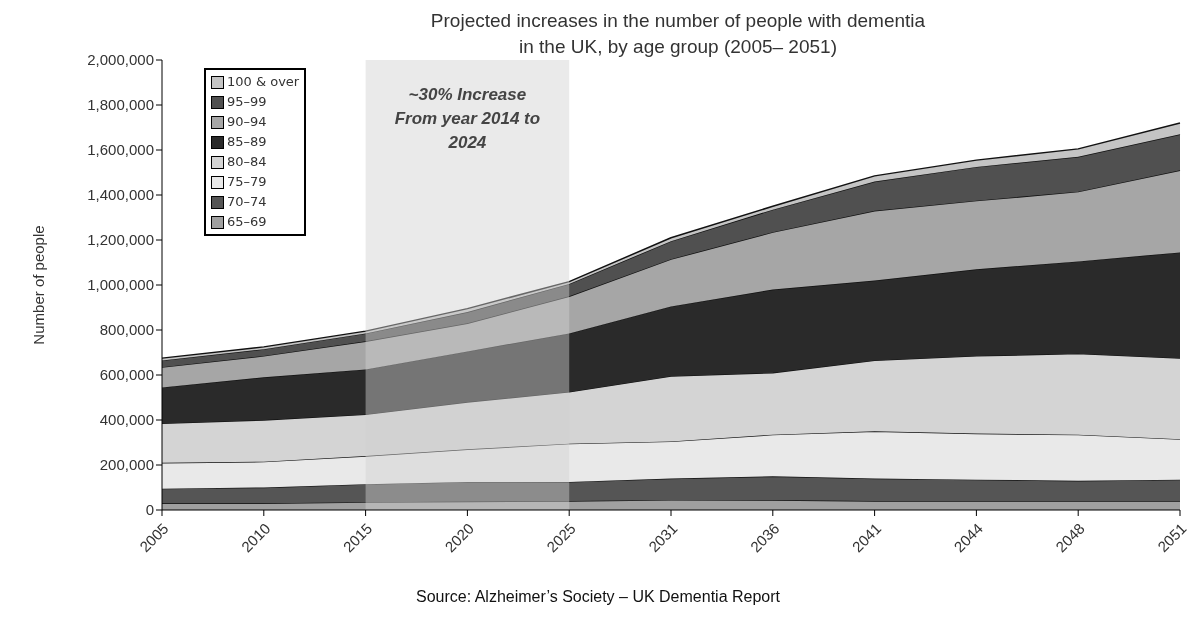 Image resolution: width=1190 pixels, height=625 pixels. What do you see at coordinates (120, 60) in the screenshot?
I see `y-tick-label: 2,000,000` at bounding box center [120, 60].